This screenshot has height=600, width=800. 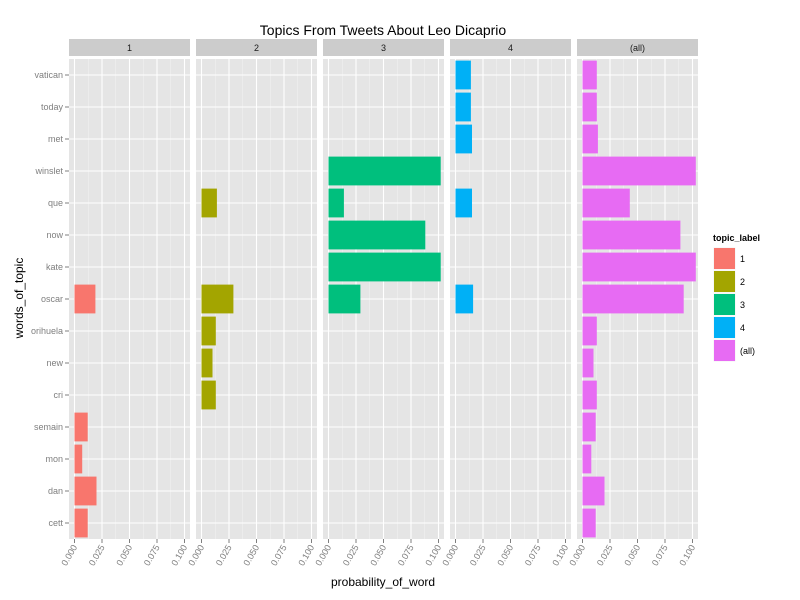 I want to click on y-tick-label: semain, so click(x=48, y=427).